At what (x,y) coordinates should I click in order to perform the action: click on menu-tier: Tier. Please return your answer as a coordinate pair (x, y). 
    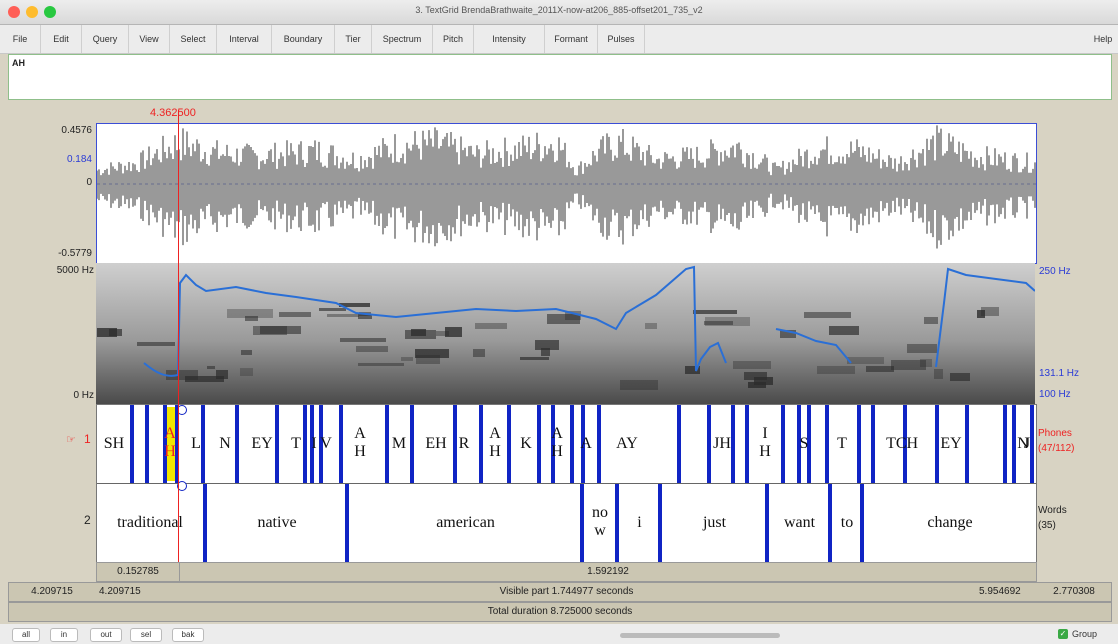
    Looking at the image, I should click on (353, 39).